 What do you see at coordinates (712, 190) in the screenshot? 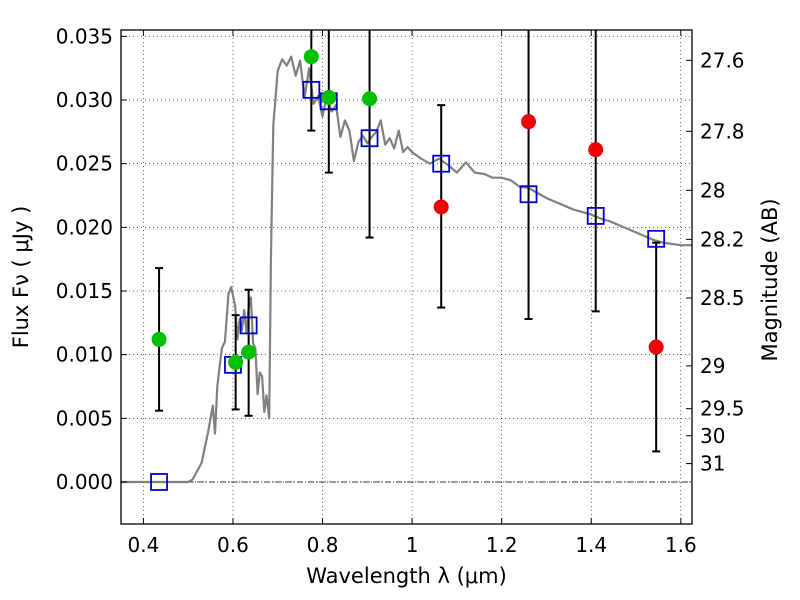
I see `mag-tick-label: 28` at bounding box center [712, 190].